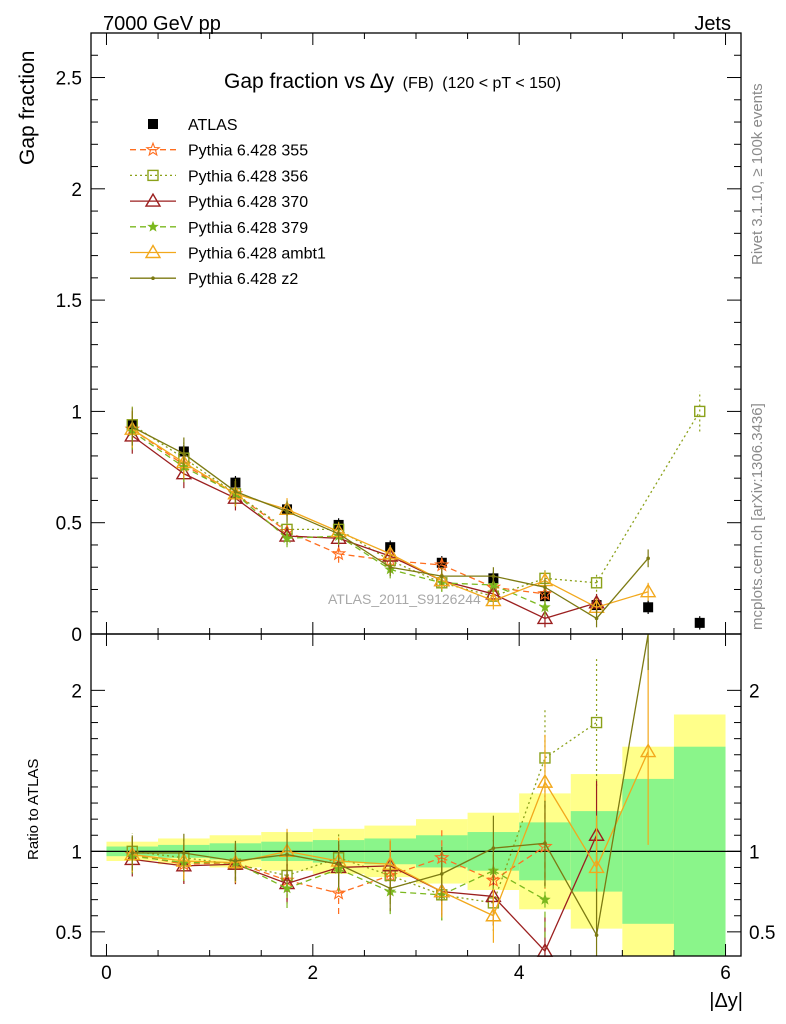 The image size is (786, 1024). What do you see at coordinates (757, 174) in the screenshot?
I see `rivet-version-label: Rivet 3.1.10, ≥ 100k events` at bounding box center [757, 174].